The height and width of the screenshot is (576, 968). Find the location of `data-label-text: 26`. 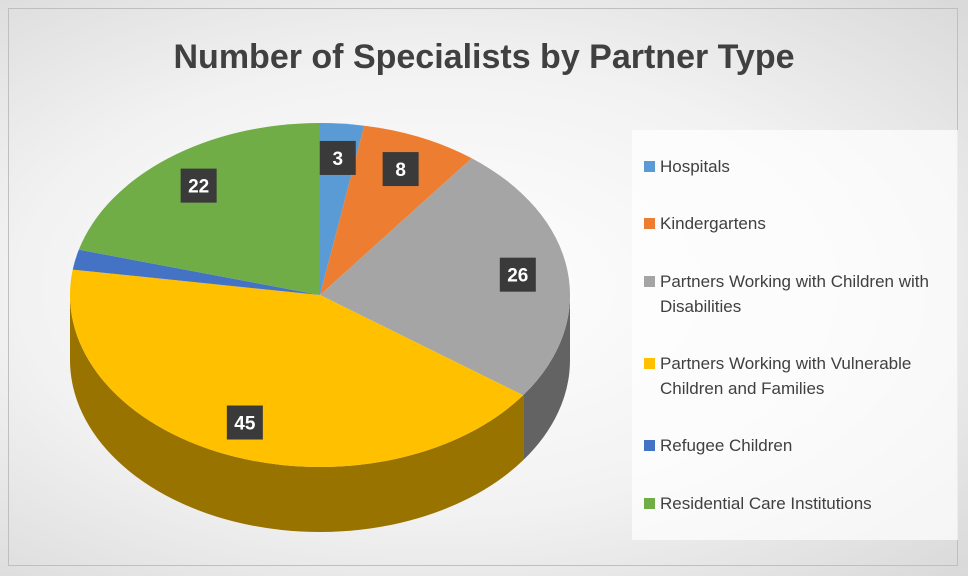

data-label-text: 26 is located at coordinates (517, 276).